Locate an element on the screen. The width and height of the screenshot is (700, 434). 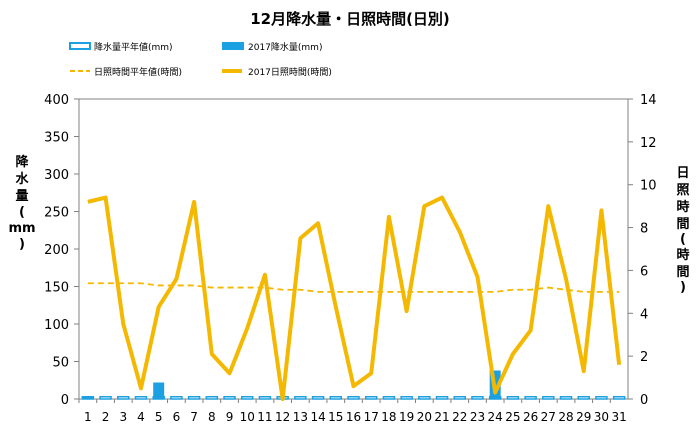
x-tick-label: 22 is located at coordinates (459, 417).